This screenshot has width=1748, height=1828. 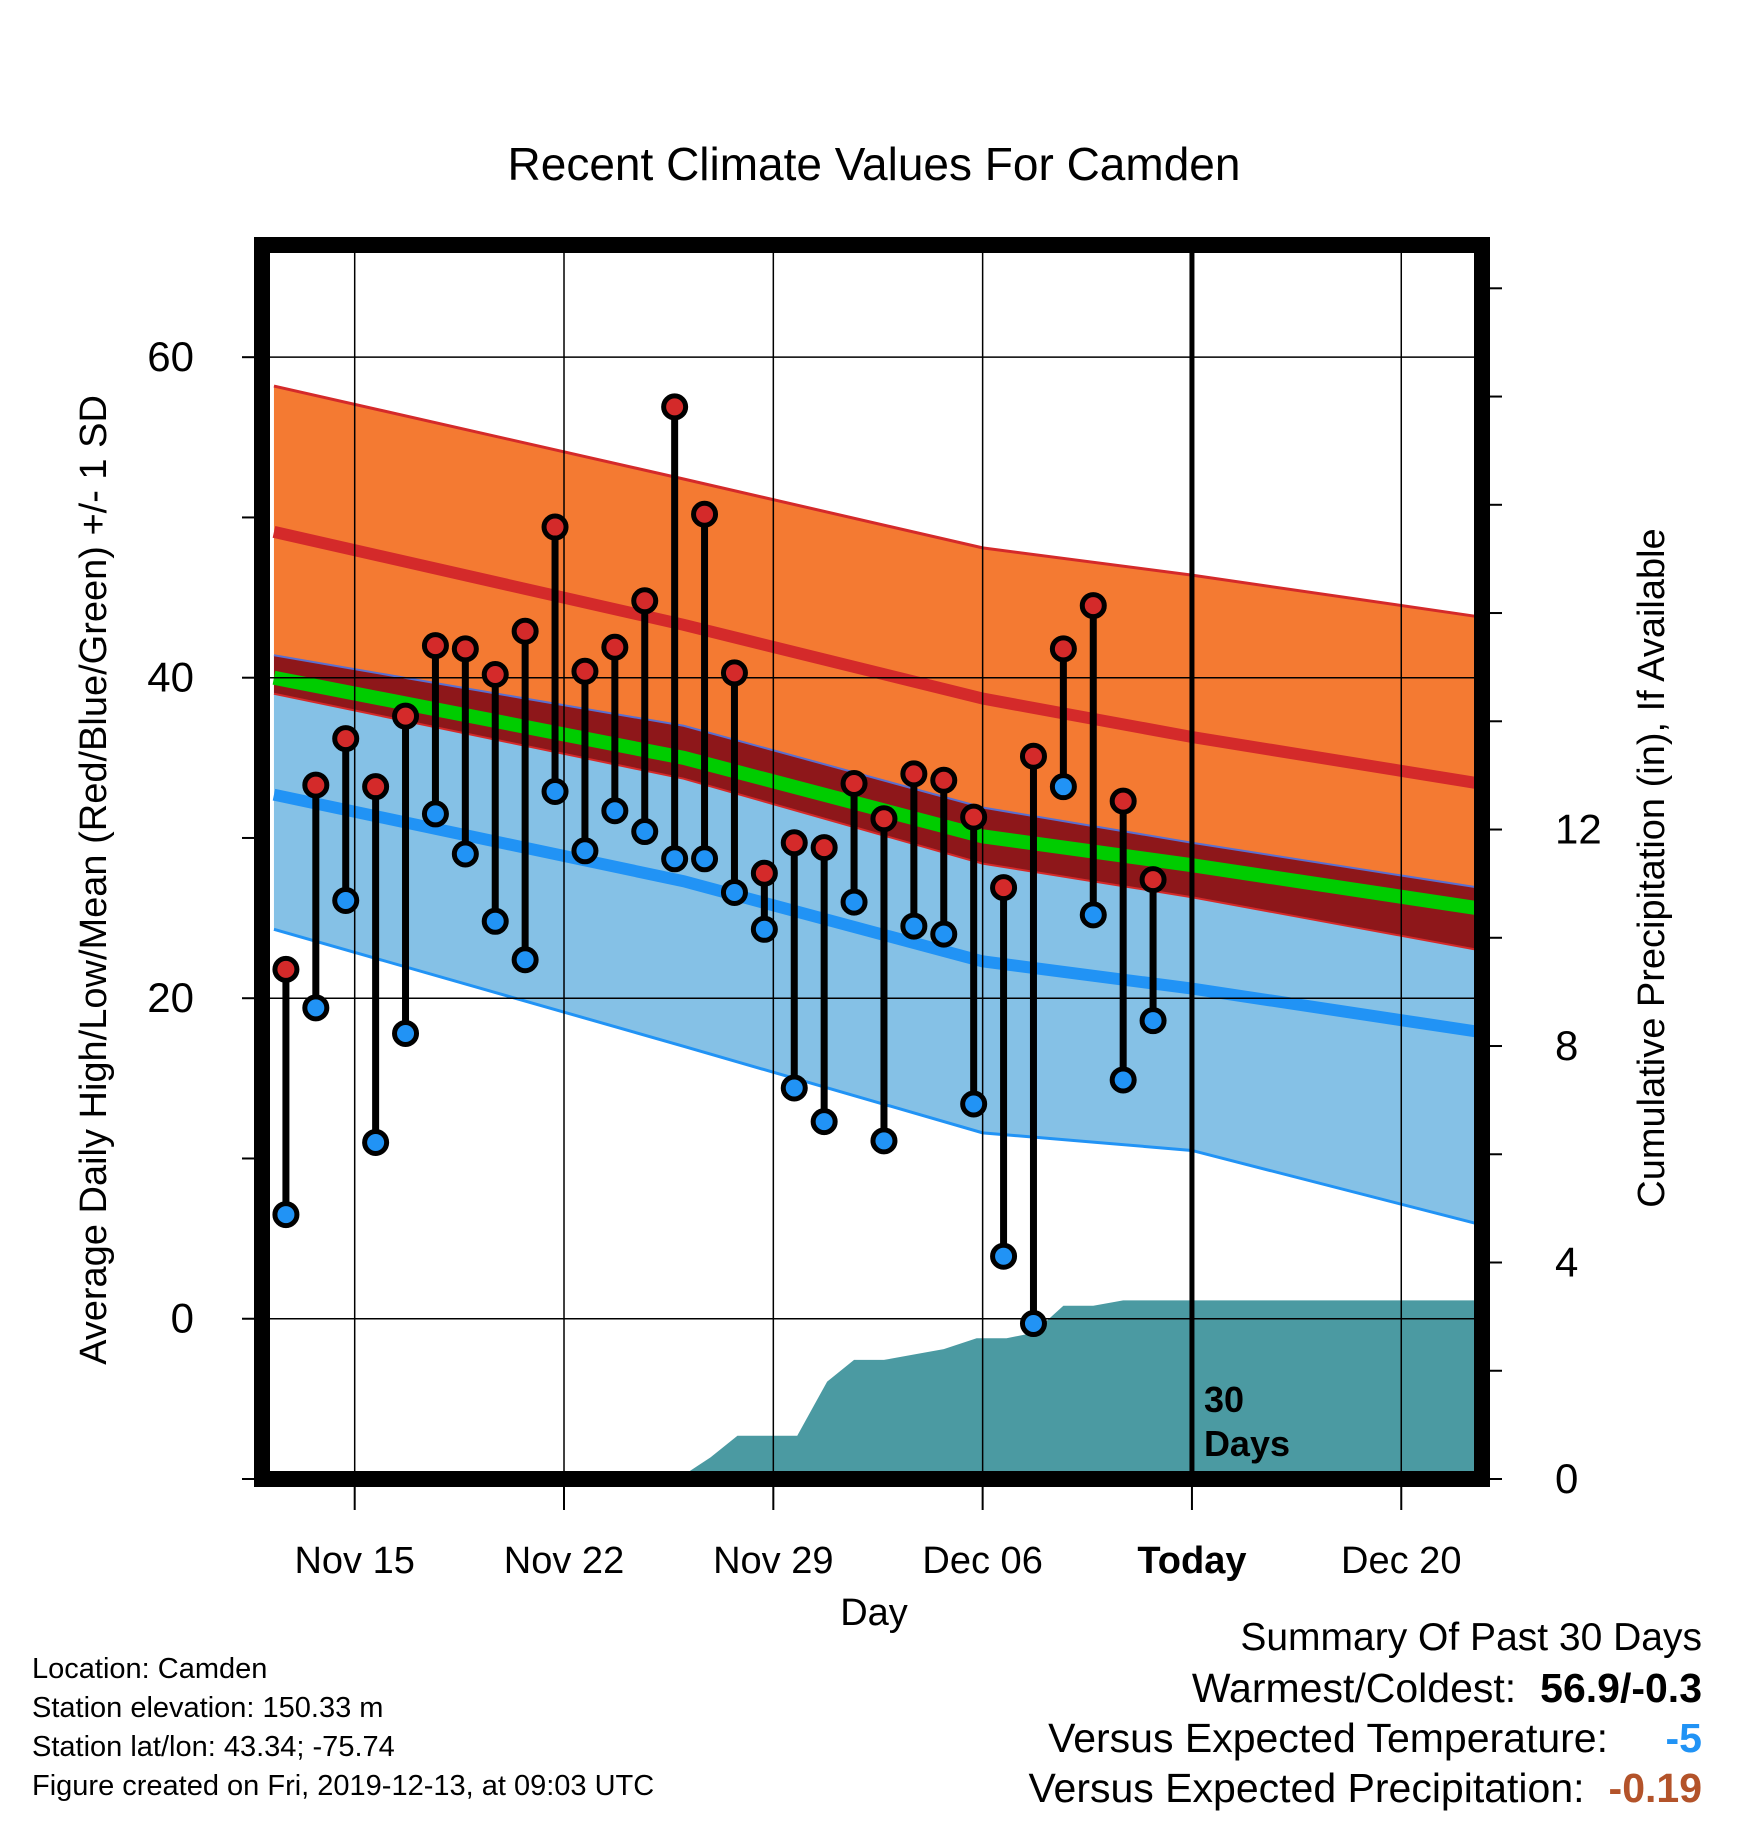 I want to click on summary-temp-row: Versus Expected Temperature: -5, so click(x=1365, y=1738).